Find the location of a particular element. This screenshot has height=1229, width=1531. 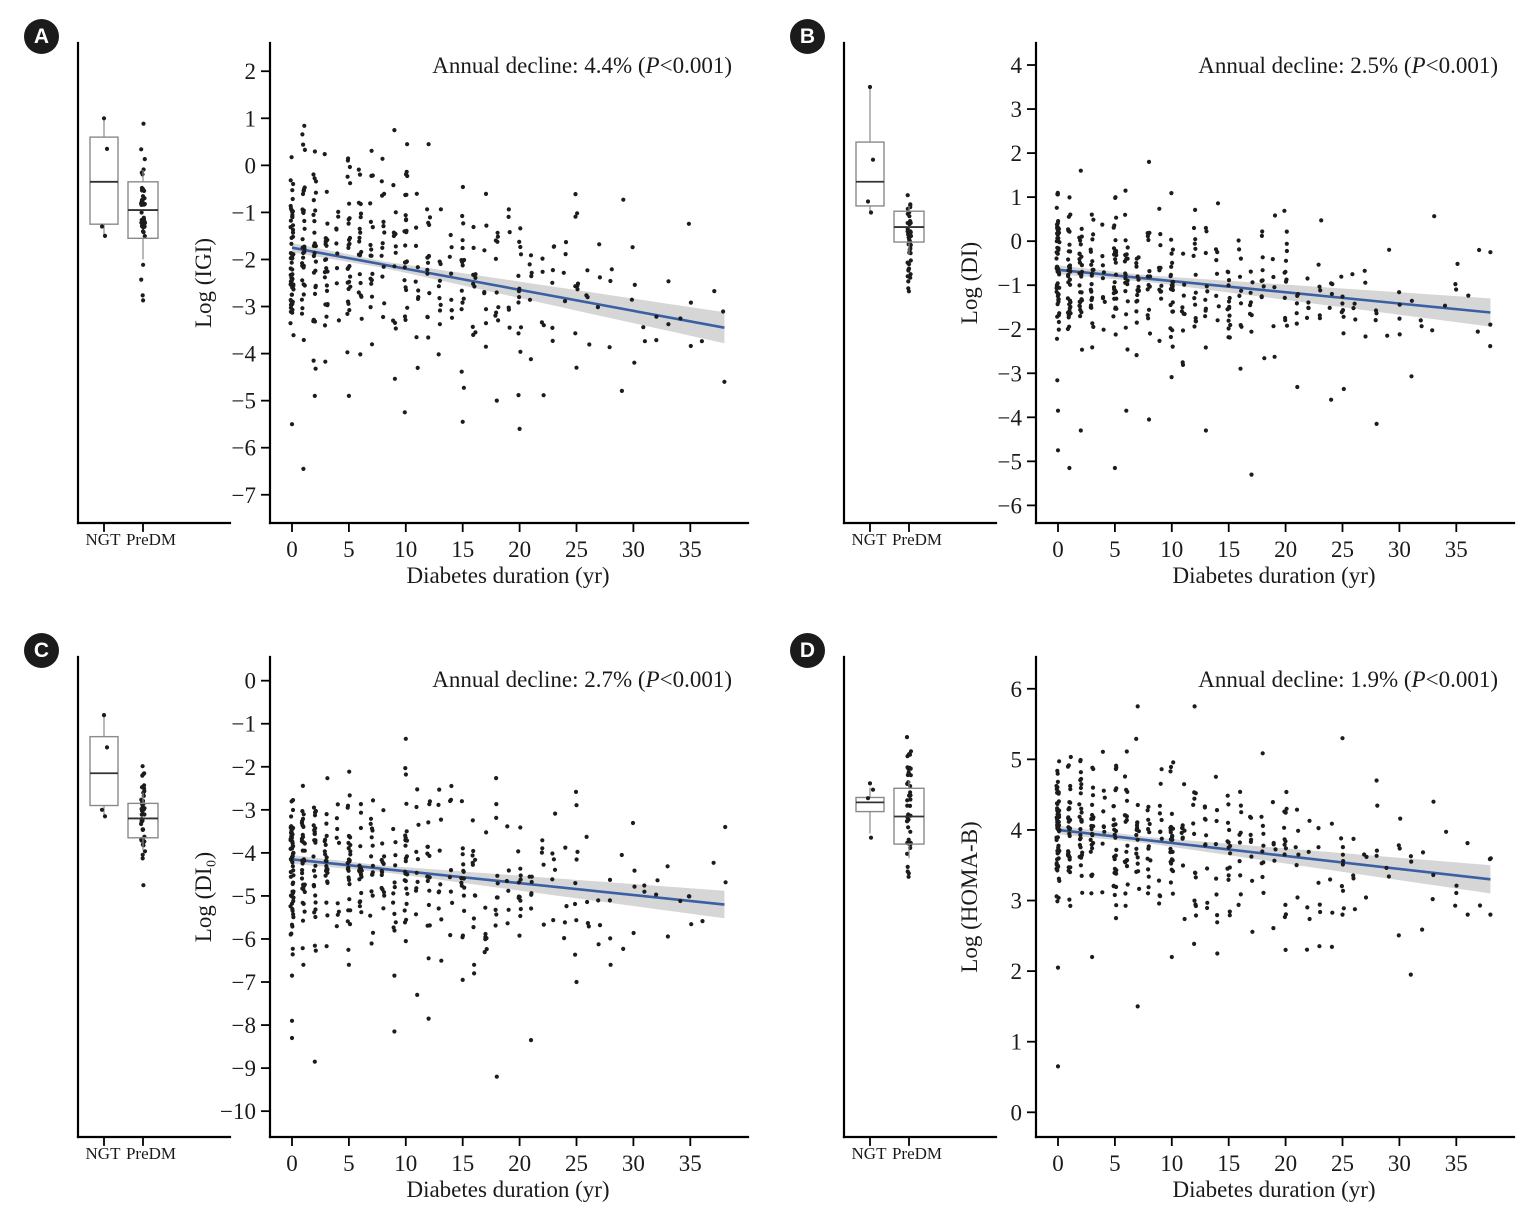

y-tick-label: 4 is located at coordinates (1017, 65).